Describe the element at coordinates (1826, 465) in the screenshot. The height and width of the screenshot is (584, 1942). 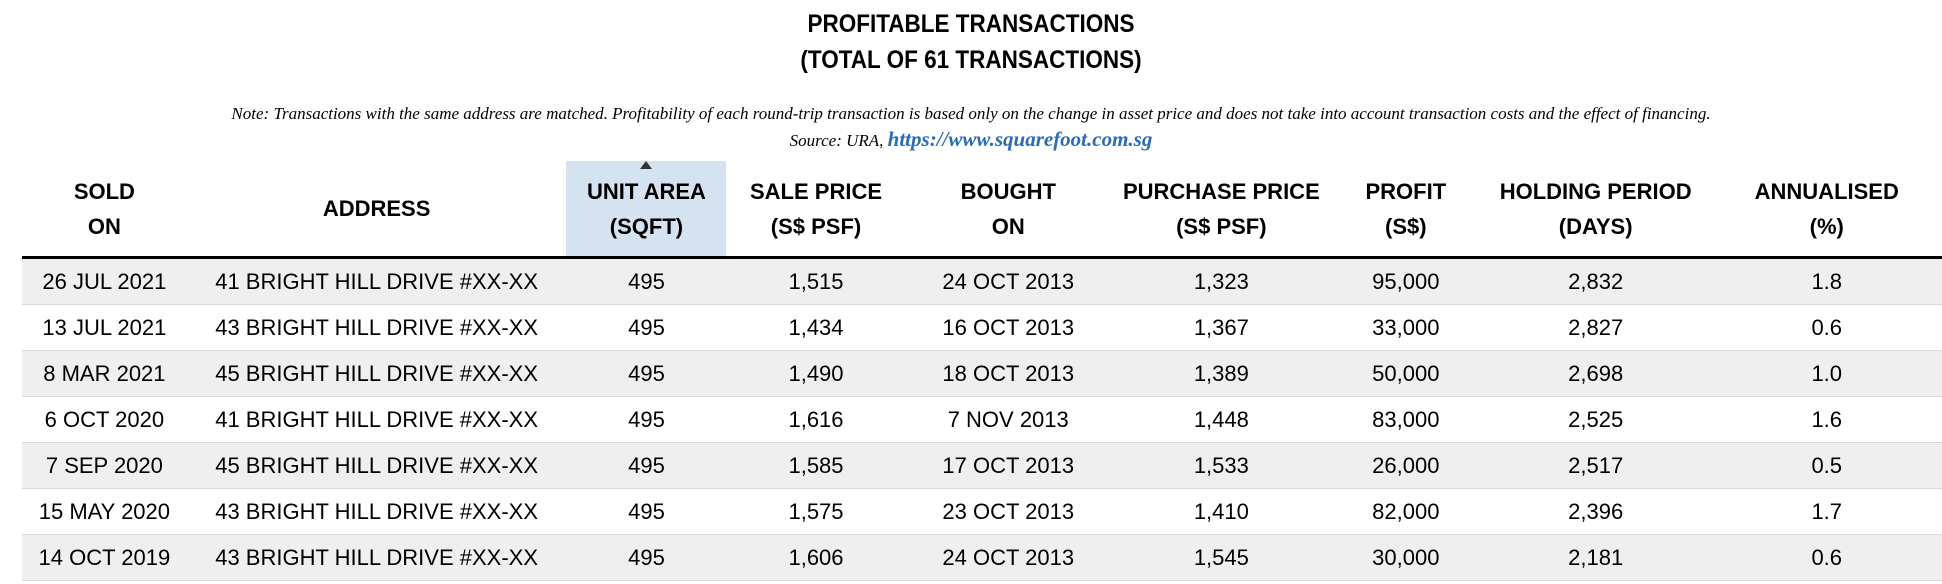
I see `cell-annualised: 0.5` at that location.